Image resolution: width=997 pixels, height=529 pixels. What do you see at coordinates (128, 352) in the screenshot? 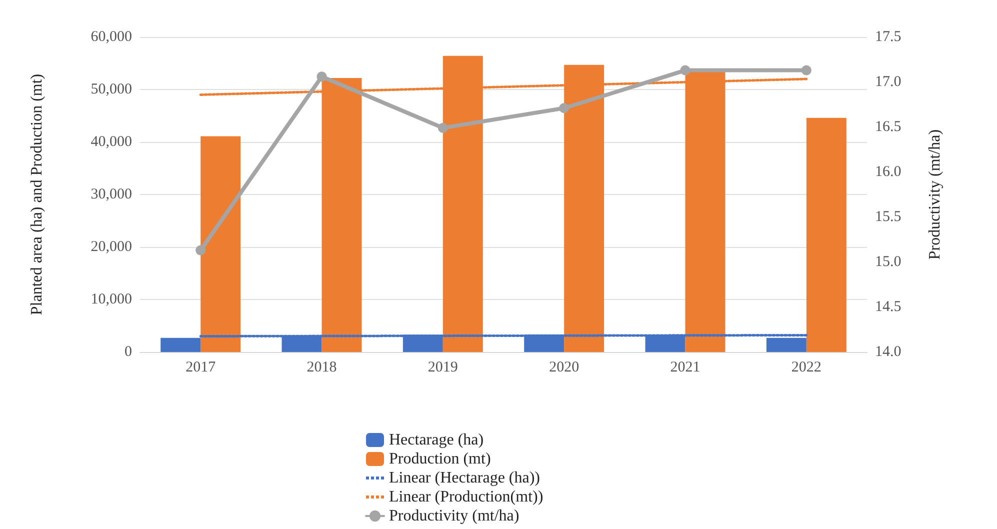
I see `y-tick-label: 0` at bounding box center [128, 352].